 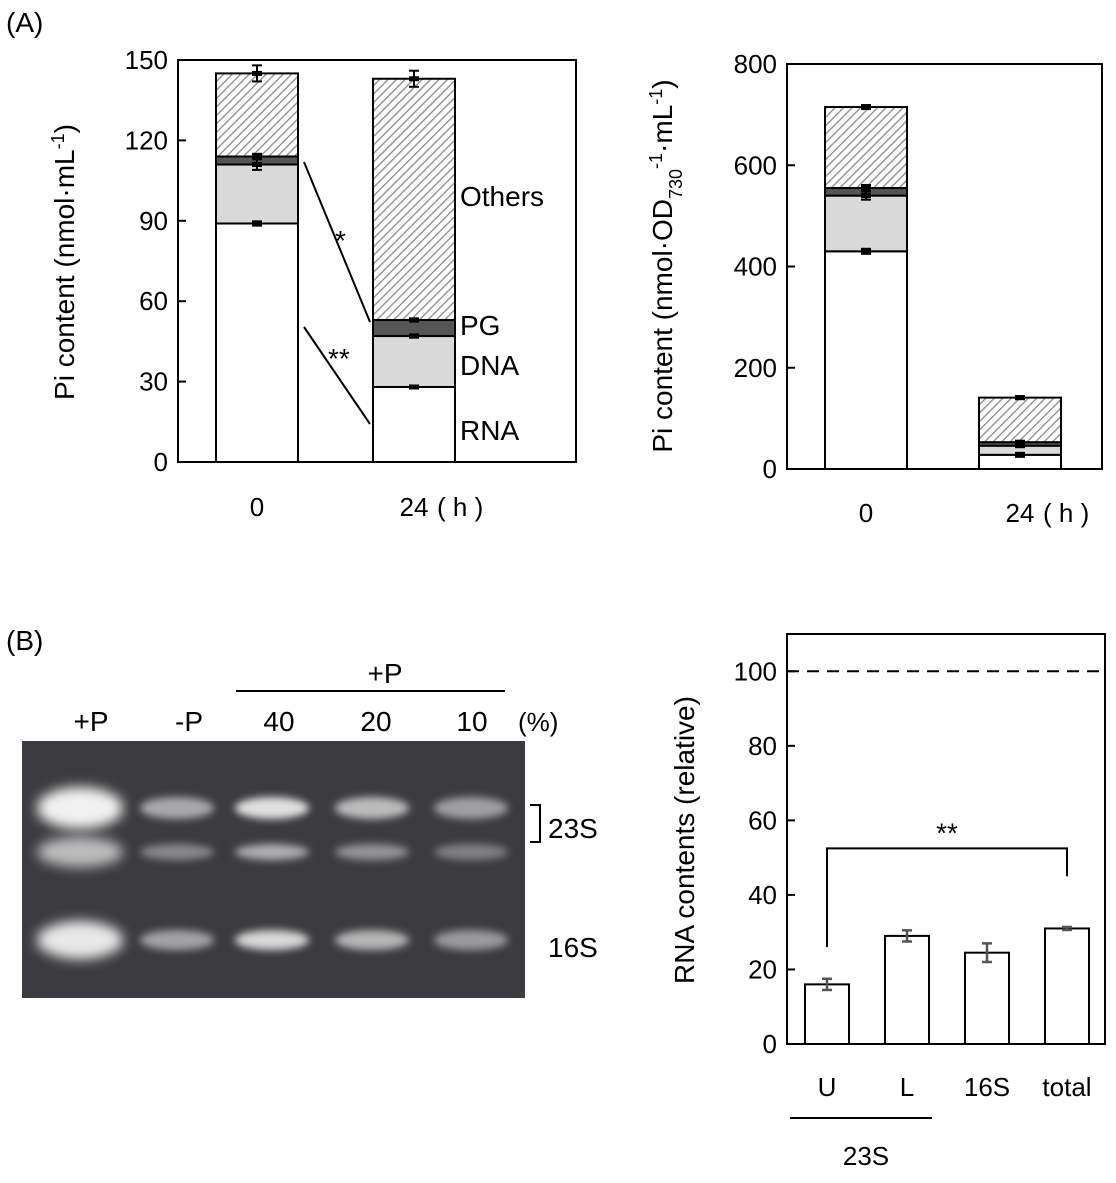 What do you see at coordinates (414, 387) in the screenshot?
I see `a1-error-rna-mean-marker` at bounding box center [414, 387].